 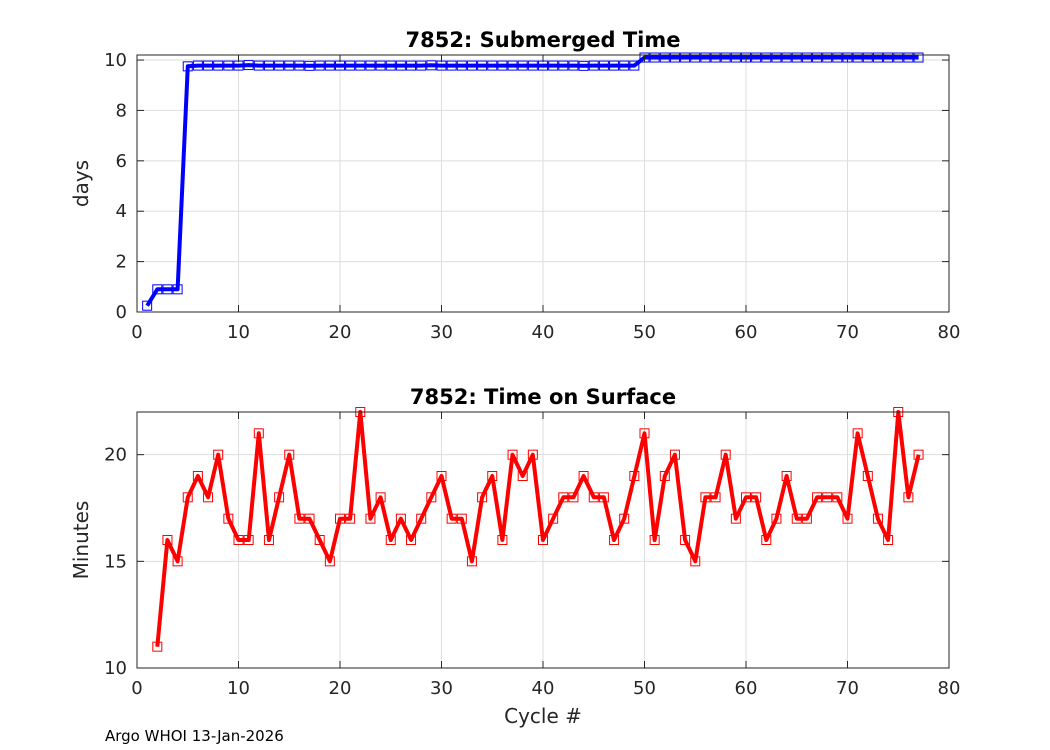 What do you see at coordinates (81, 183) in the screenshot?
I see `submerged-y-axis-label: days` at bounding box center [81, 183].